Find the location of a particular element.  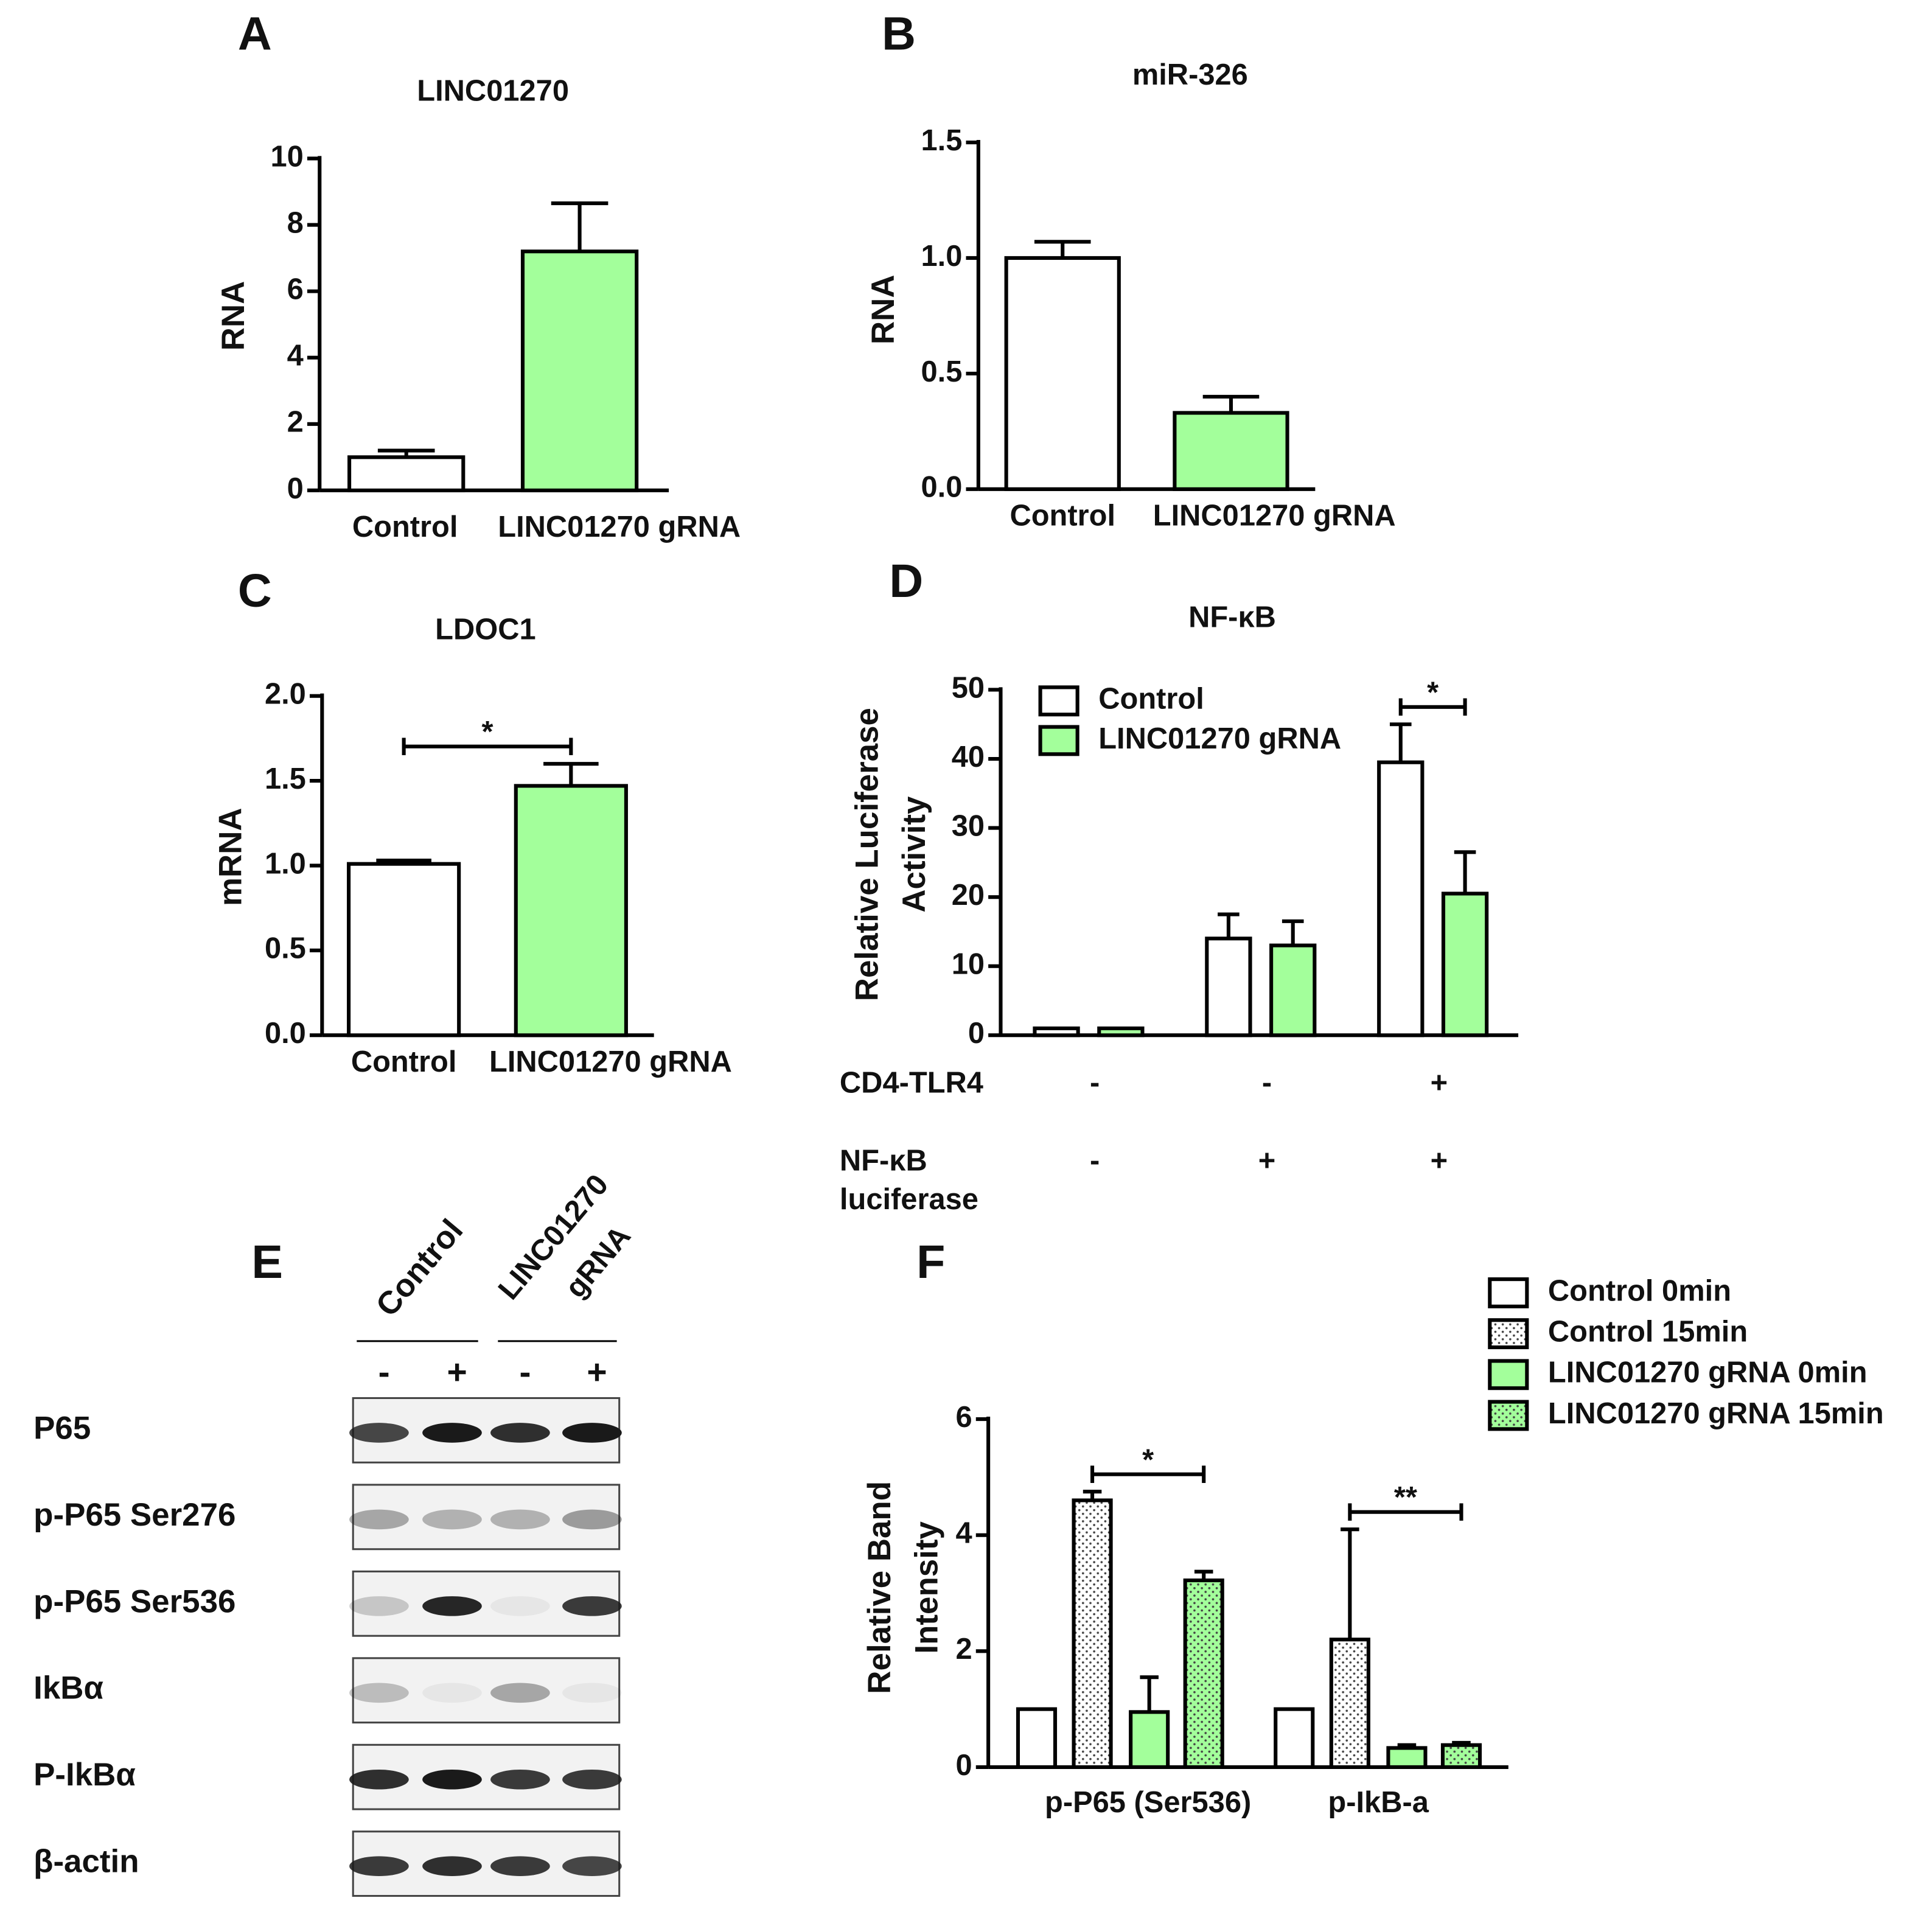

x-tick-label: p-P65 (Ser536) is located at coordinates (1148, 1803).